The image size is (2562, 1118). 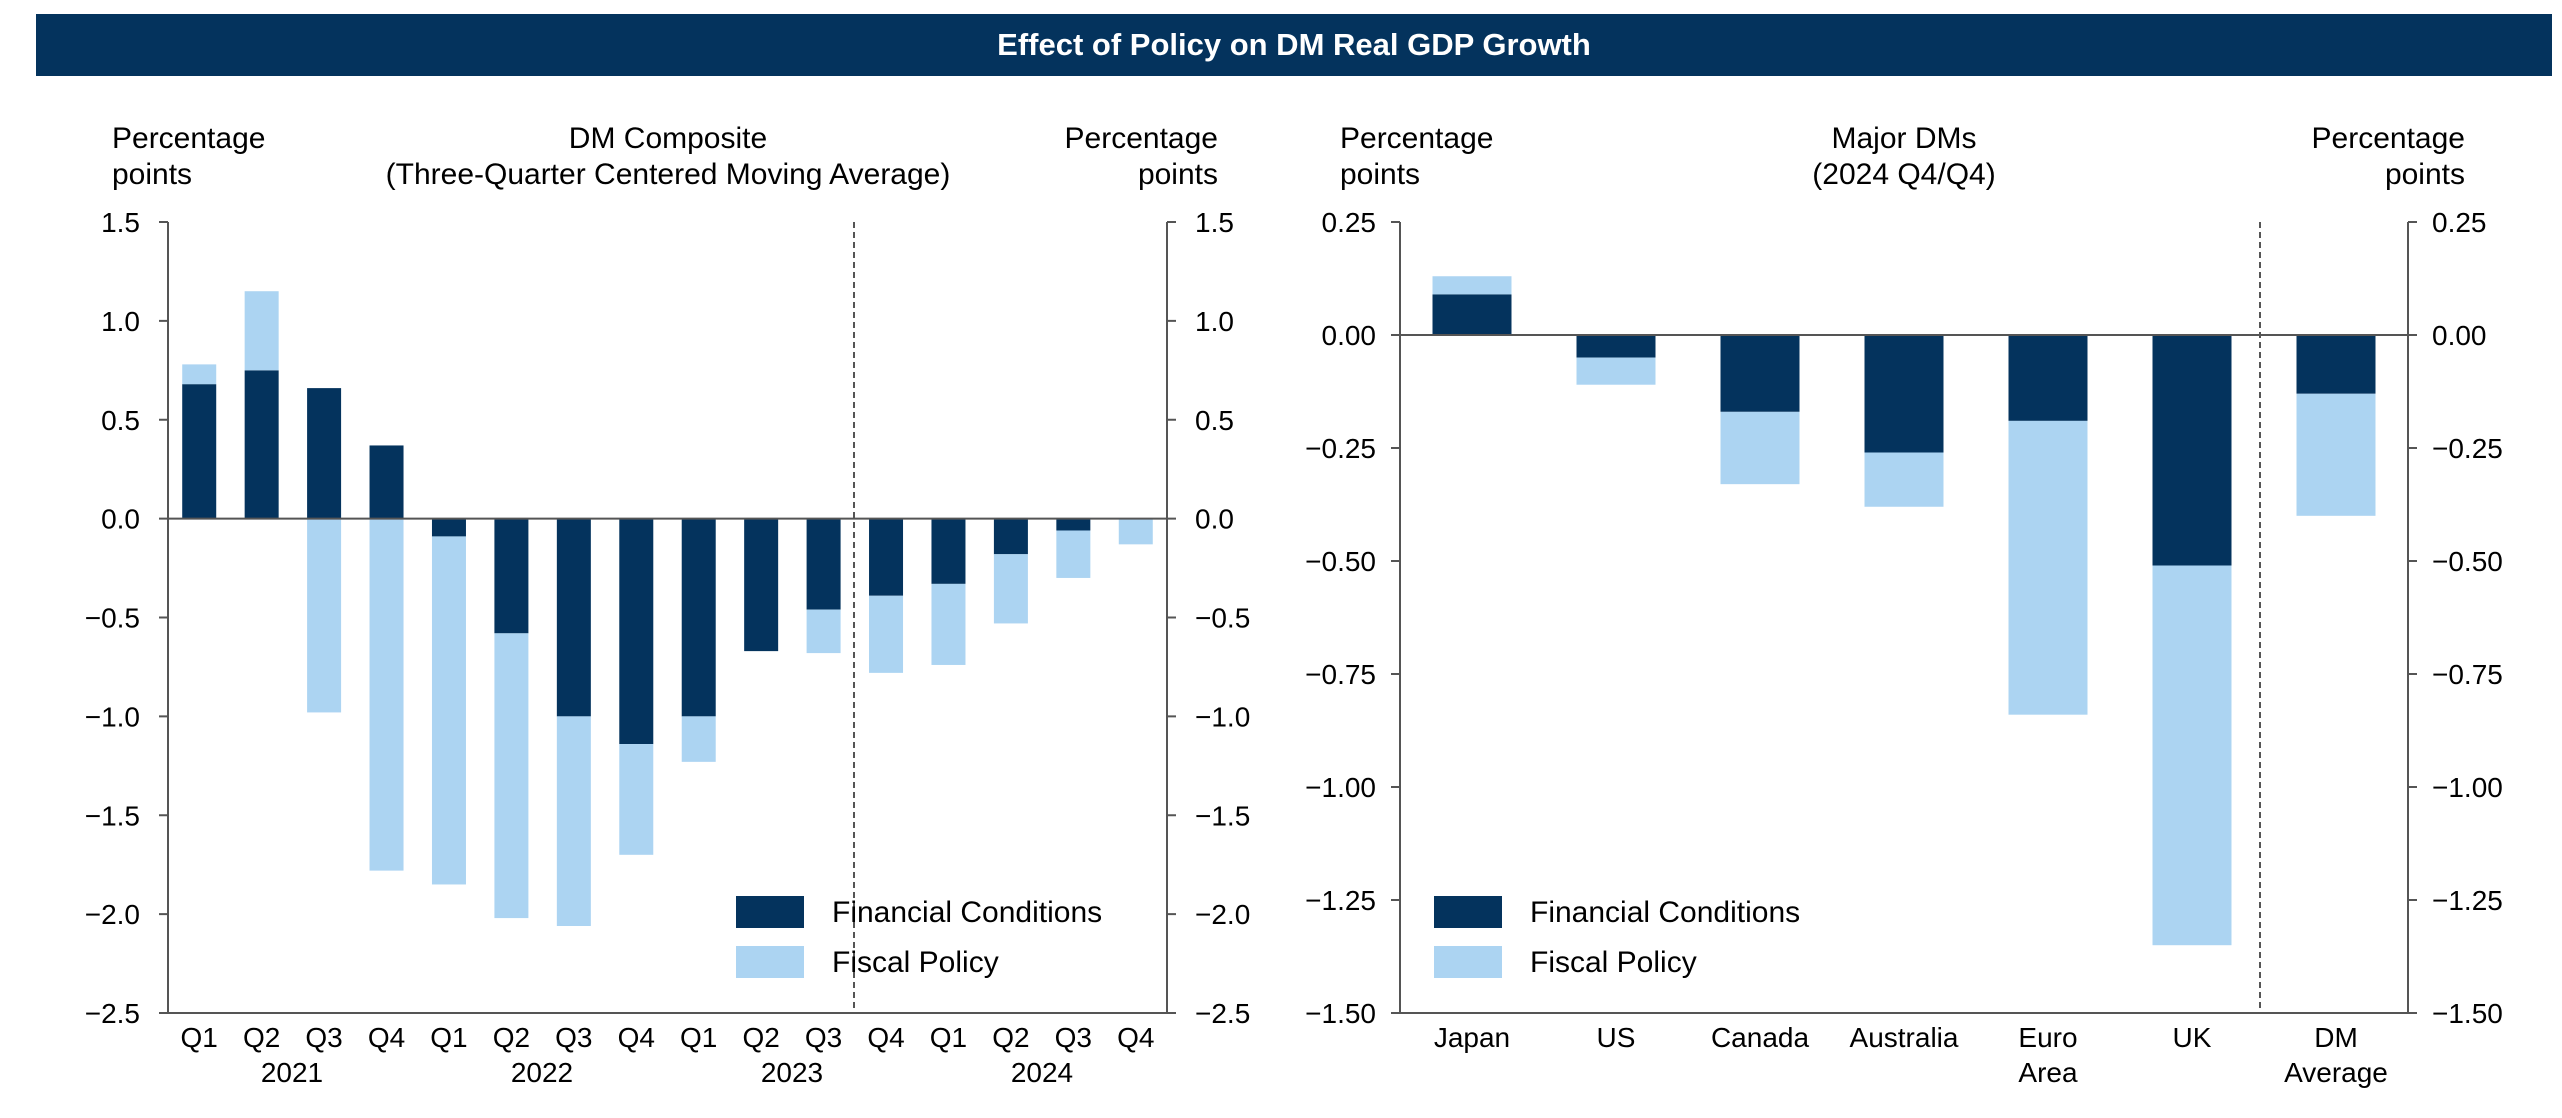 What do you see at coordinates (120, 321) in the screenshot?
I see `chart1-left-tick-label: 1.0` at bounding box center [120, 321].